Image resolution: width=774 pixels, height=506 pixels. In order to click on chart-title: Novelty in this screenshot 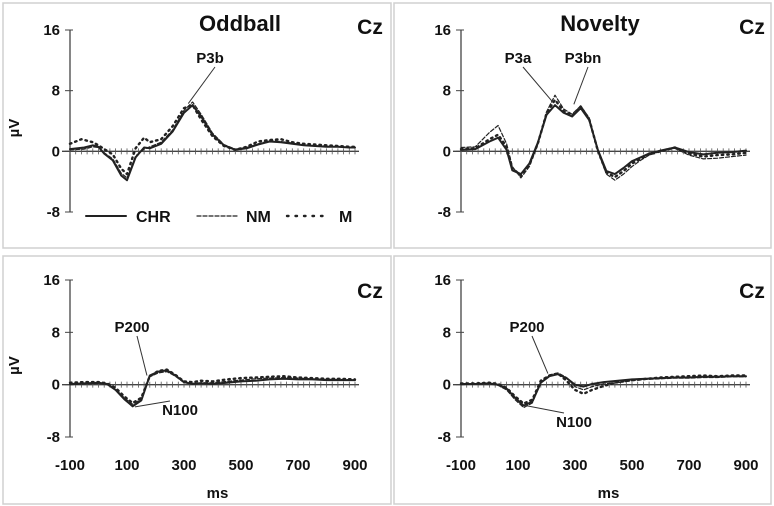, I will do `click(600, 23)`.